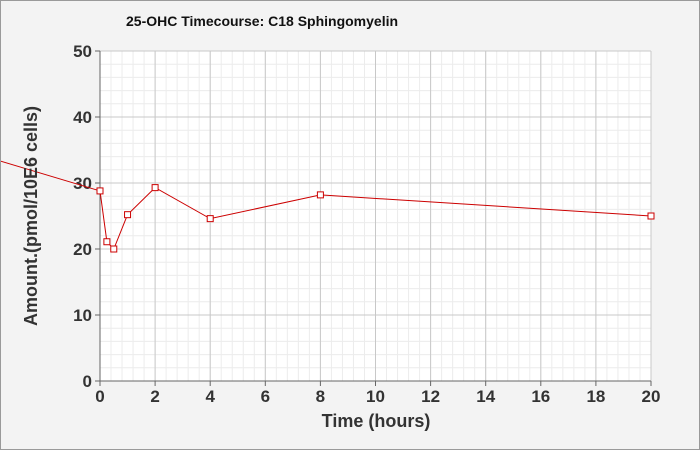  What do you see at coordinates (651, 396) in the screenshot?
I see `x-tick-label: 20` at bounding box center [651, 396].